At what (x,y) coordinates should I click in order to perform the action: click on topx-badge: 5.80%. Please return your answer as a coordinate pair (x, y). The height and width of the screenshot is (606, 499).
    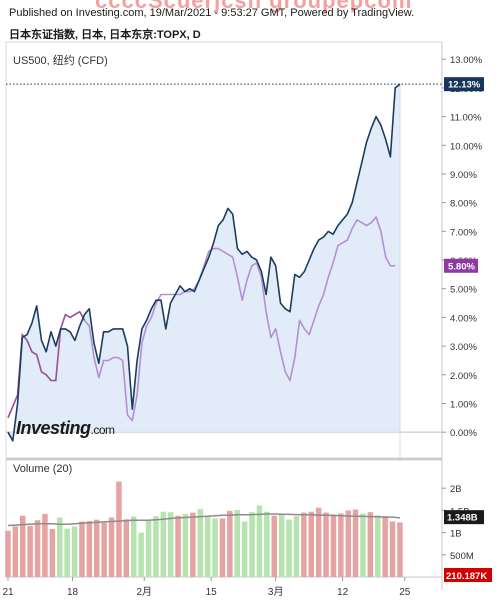
    Looking at the image, I should click on (461, 266).